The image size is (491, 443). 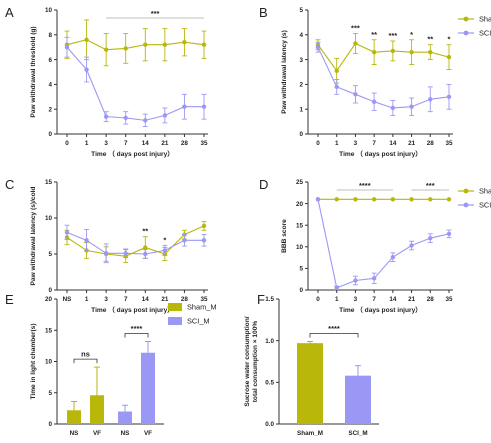 I want to click on panel-a-x-tick-label-7: 35, so click(x=204, y=143).